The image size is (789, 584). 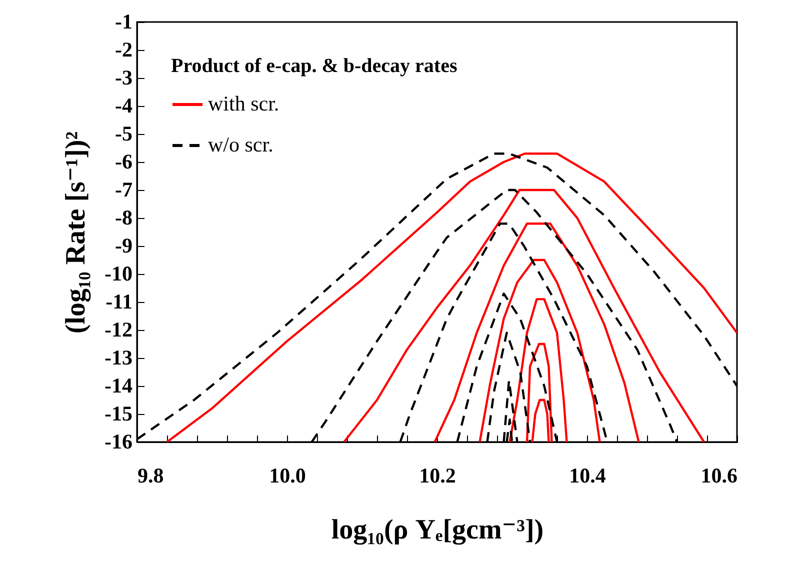 I want to click on x-tick-label: 9.8, so click(x=151, y=476).